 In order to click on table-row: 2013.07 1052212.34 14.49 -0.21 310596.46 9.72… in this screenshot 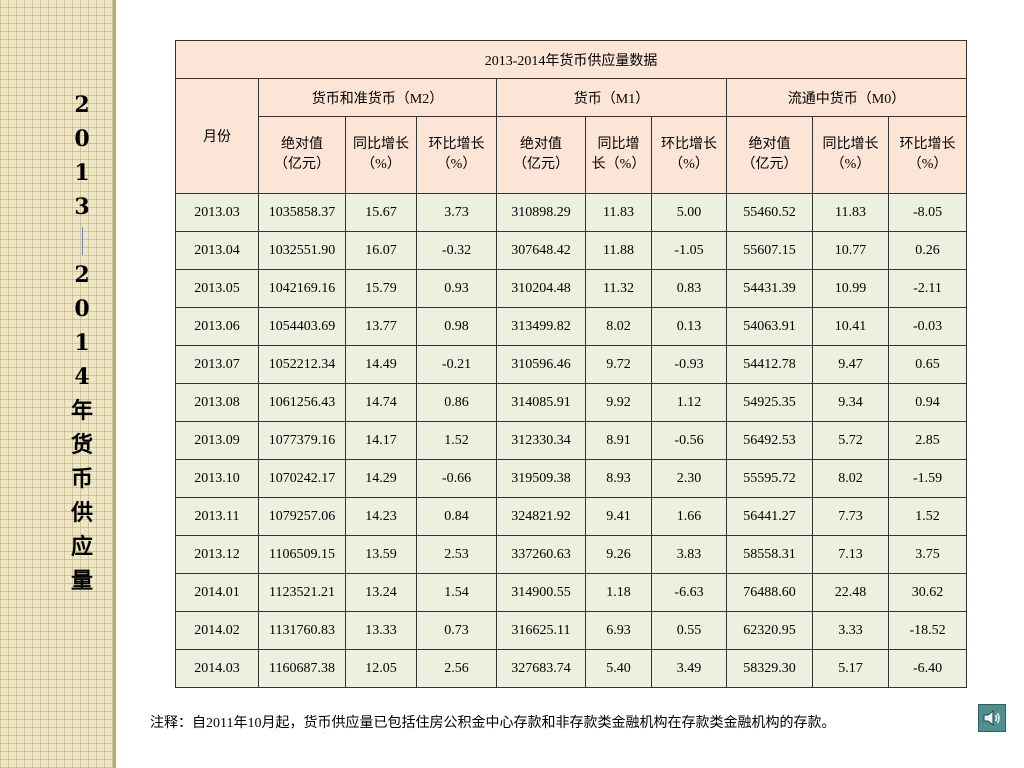, I will do `click(571, 364)`.